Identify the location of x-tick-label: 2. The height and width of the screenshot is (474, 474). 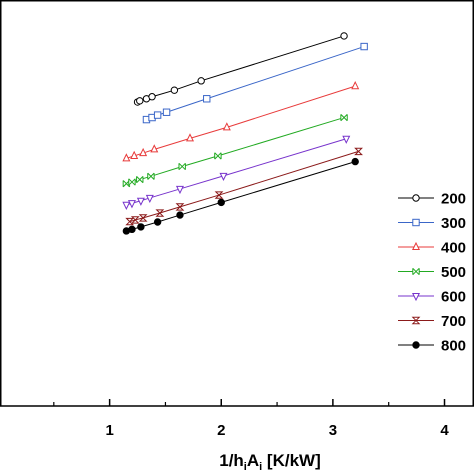
(221, 430).